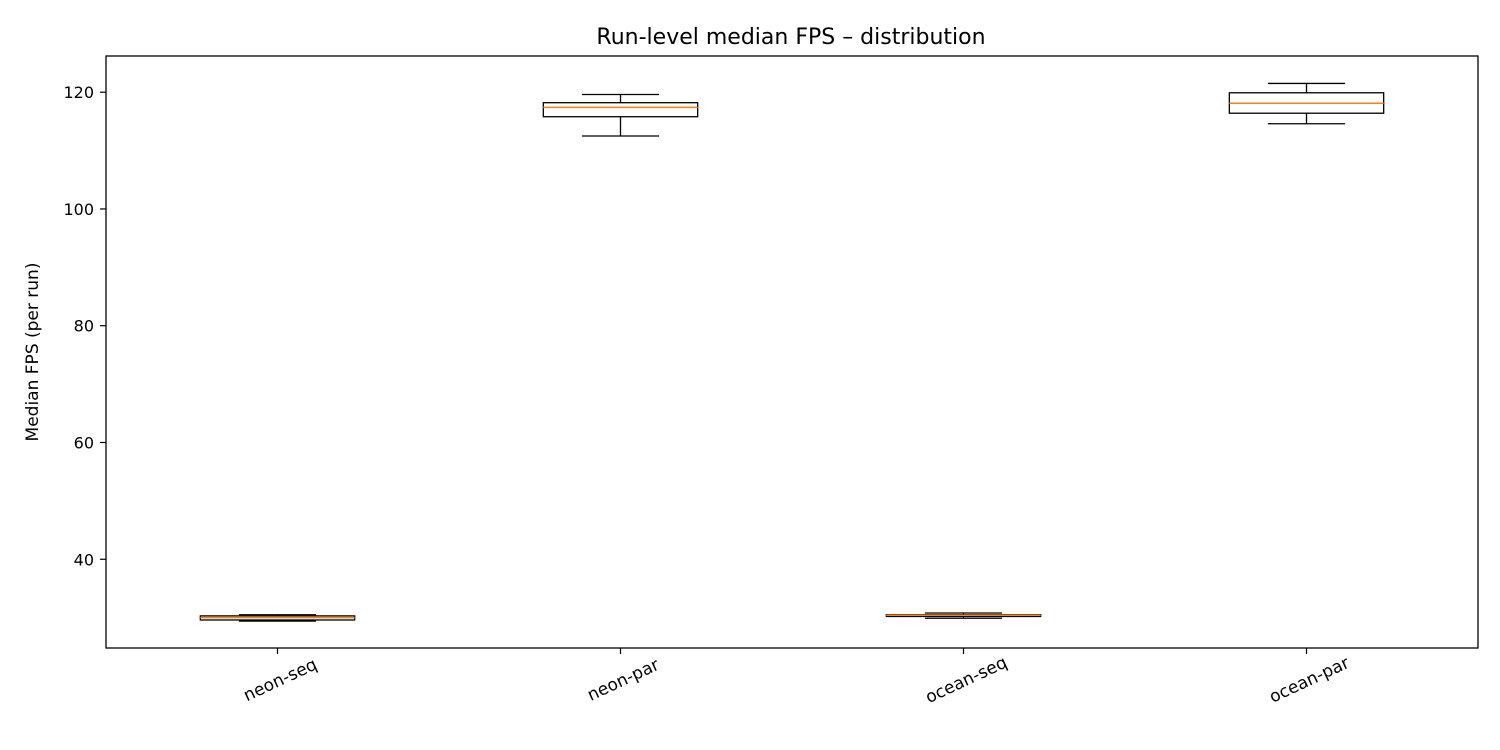 This screenshot has width=1500, height=750. I want to click on x-tick-label: neon-seq, so click(281, 680).